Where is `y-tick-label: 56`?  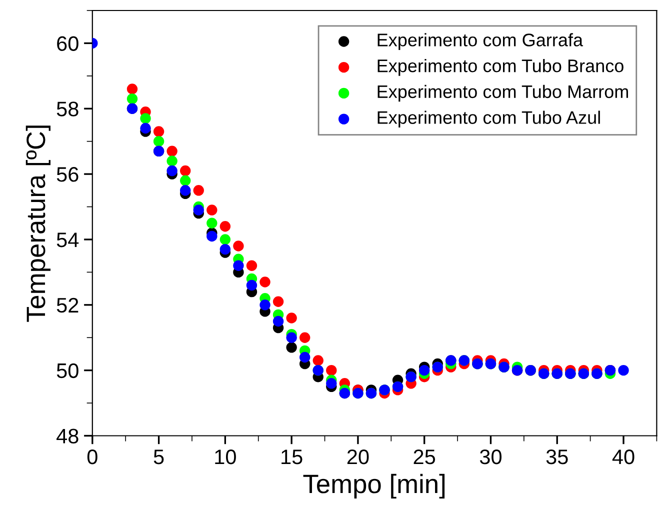
y-tick-label: 56 is located at coordinates (67, 174).